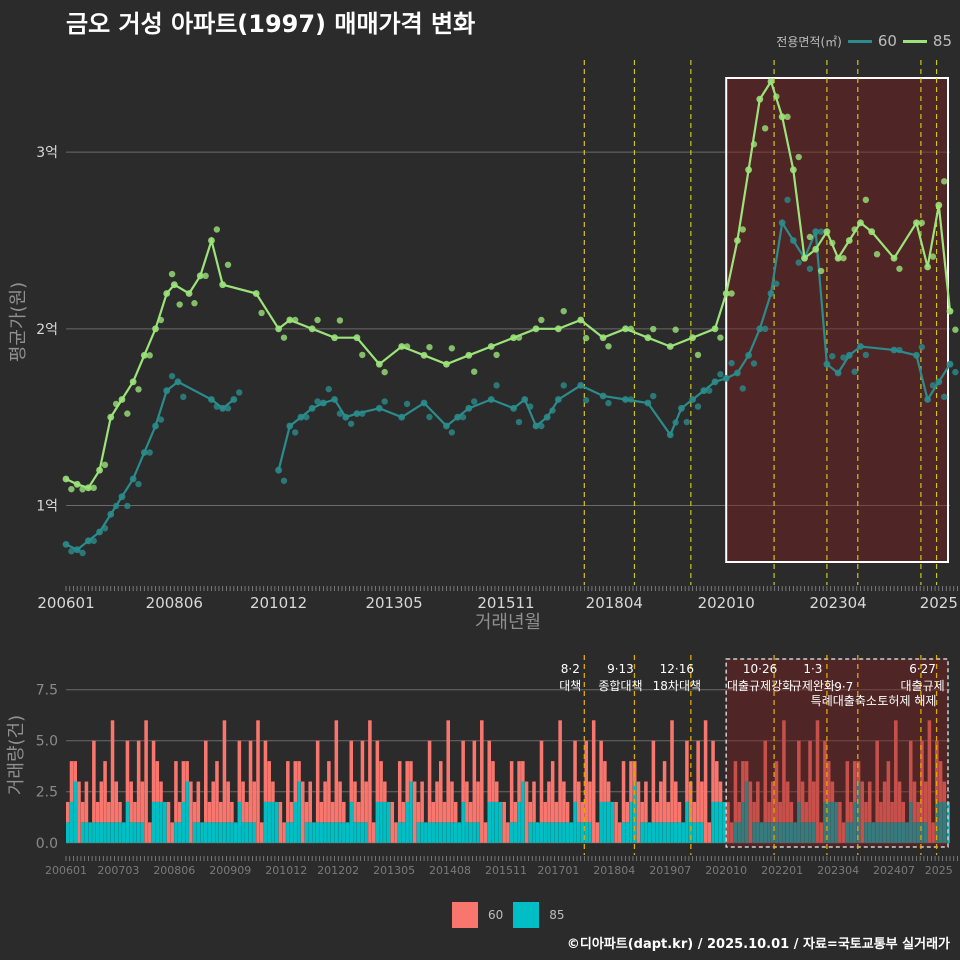  I want to click on x-tick-label: 202304, so click(837, 603).